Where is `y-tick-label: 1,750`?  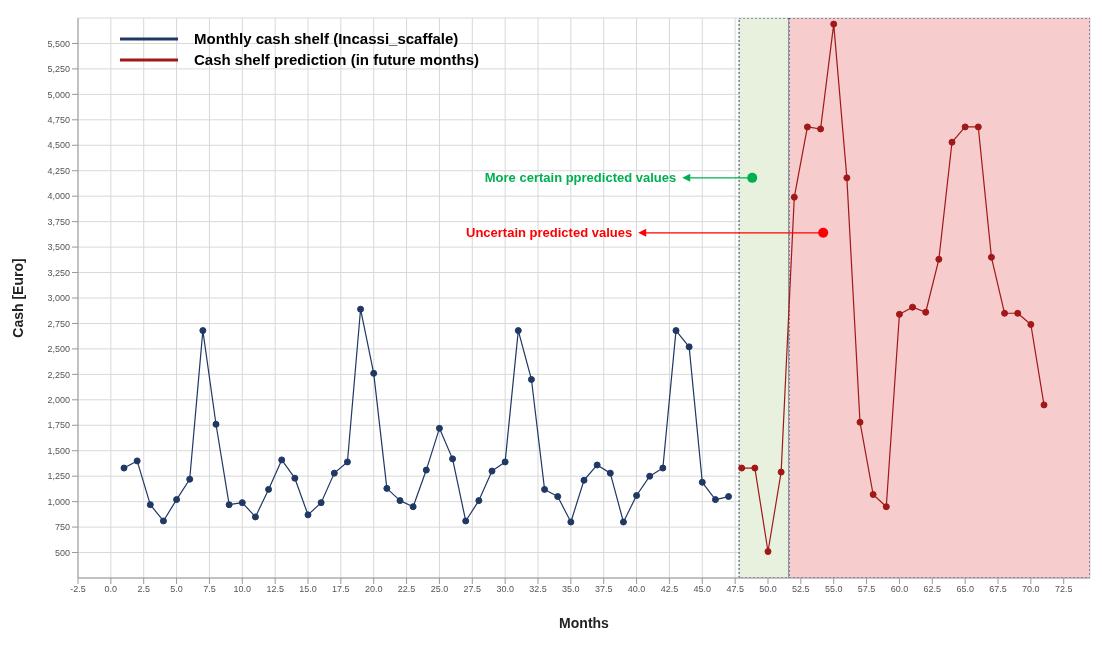 y-tick-label: 1,750 is located at coordinates (58, 425).